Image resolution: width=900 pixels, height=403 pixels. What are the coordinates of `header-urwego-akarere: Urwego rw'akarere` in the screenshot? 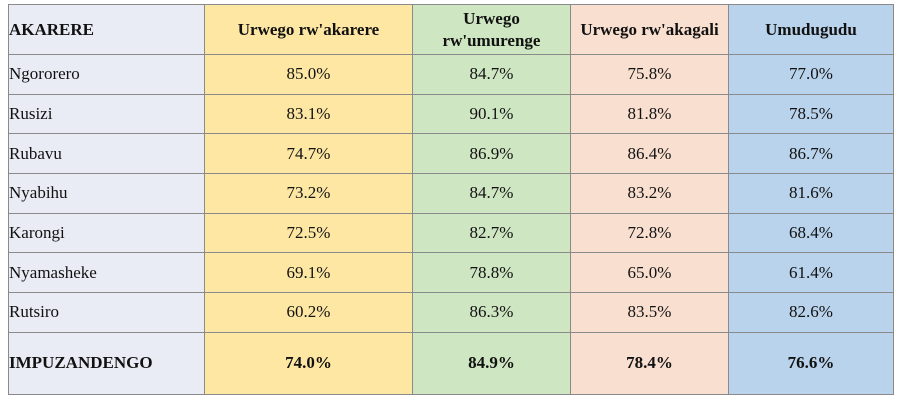 It's located at (308, 29).